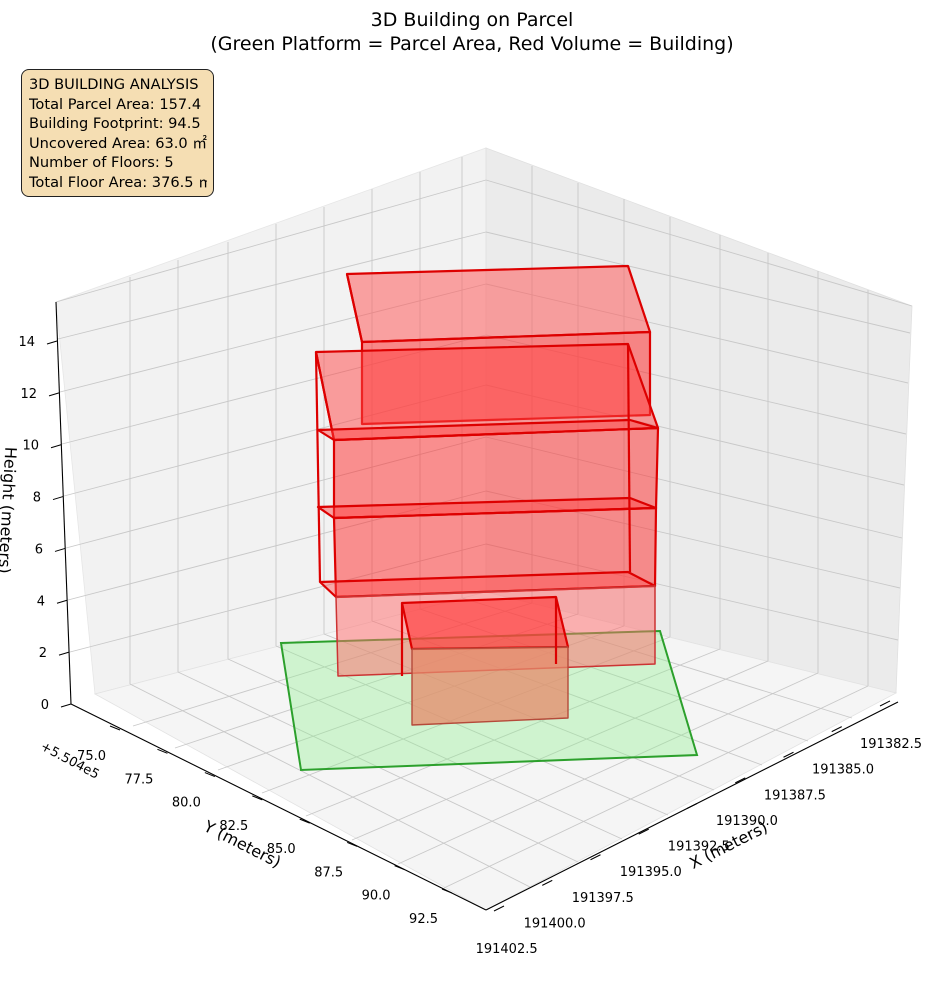 The width and height of the screenshot is (944, 992). I want to click on volume-upper-left-edge, so click(325, 396).